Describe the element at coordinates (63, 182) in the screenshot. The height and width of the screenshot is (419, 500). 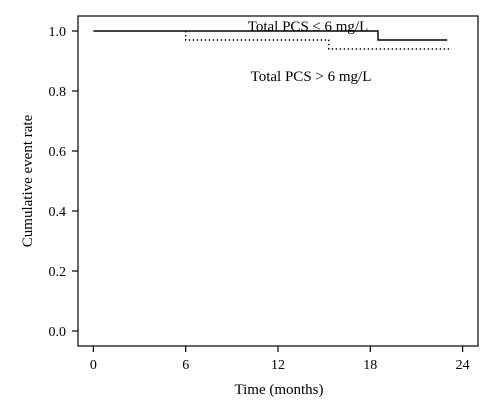
I see `y-axis-ticks: 0.0 0.2 0.4 0.6 0.8 1.0` at that location.